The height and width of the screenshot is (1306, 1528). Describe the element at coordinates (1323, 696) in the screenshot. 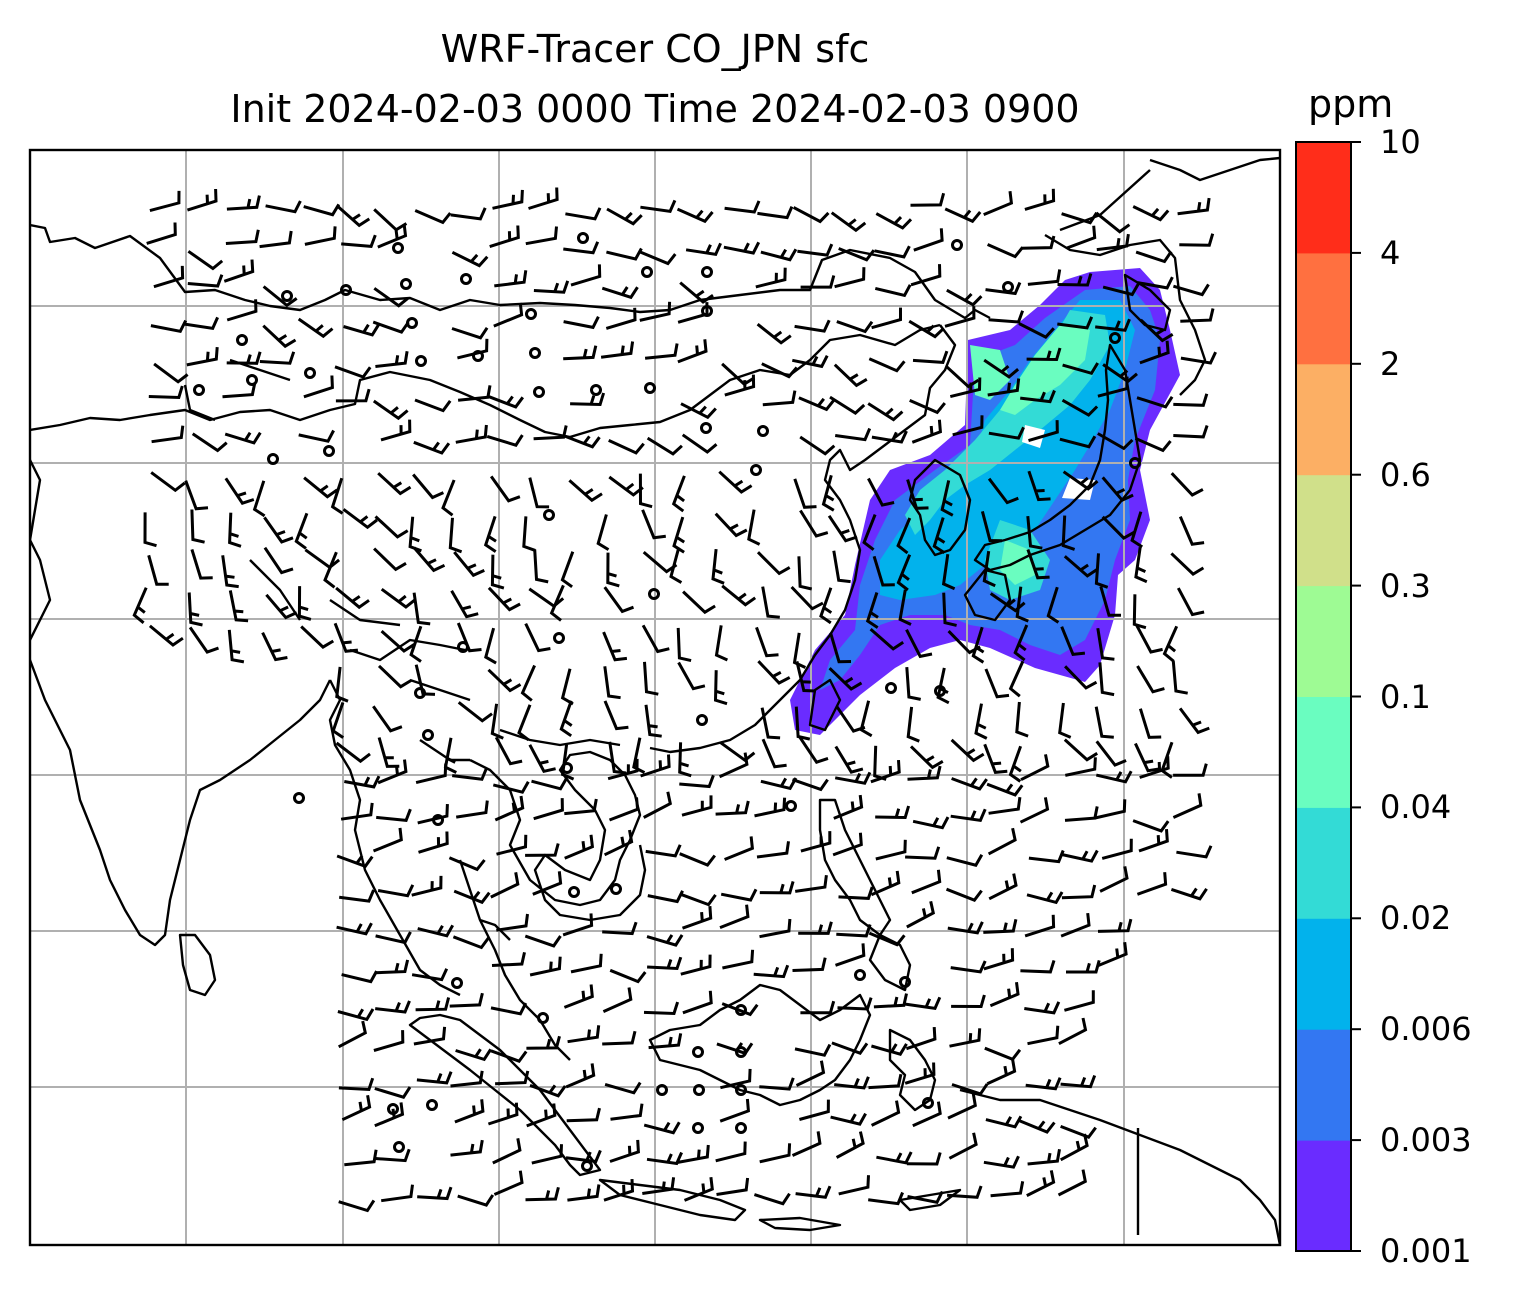

I see `colorbar-frame` at that location.